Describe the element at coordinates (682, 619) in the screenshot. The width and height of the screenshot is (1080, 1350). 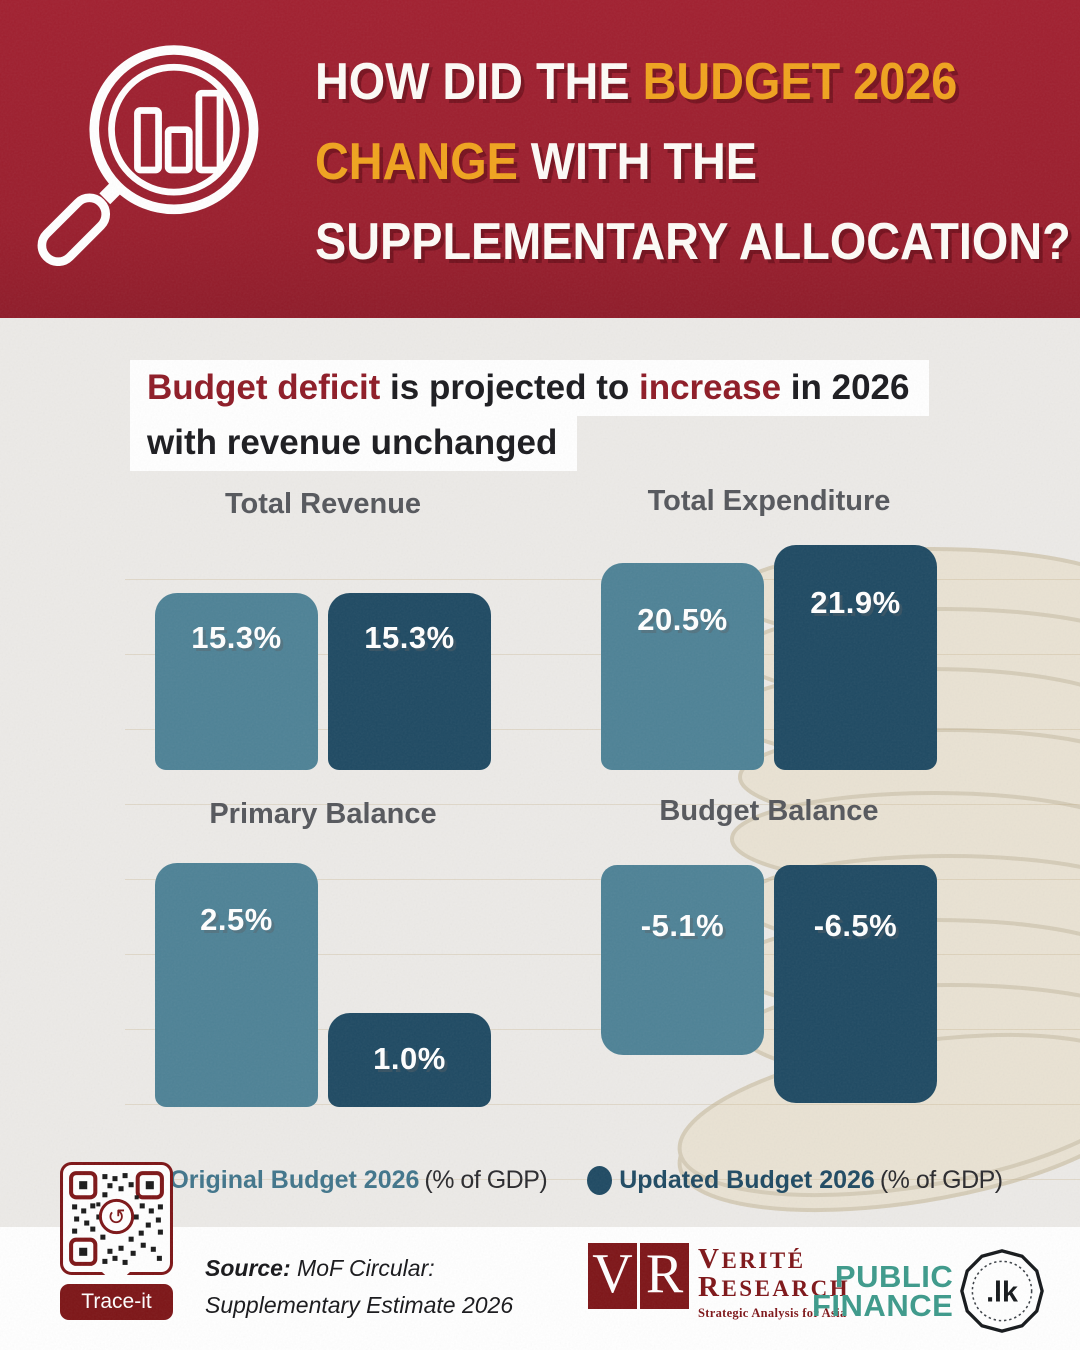
I see `bar-value-label: 20.5%` at that location.